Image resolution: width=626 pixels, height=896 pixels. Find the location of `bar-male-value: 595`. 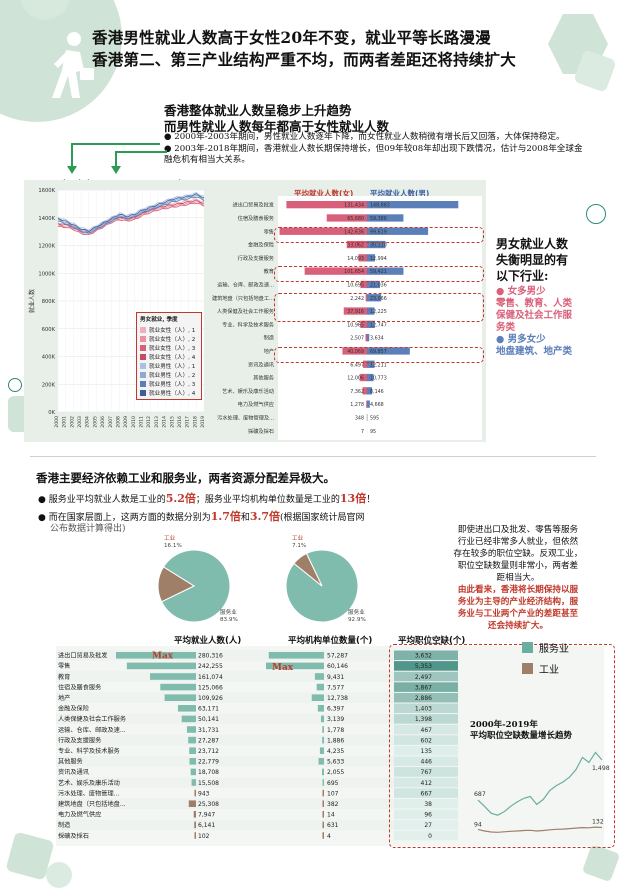

bar-male-value: 595 is located at coordinates (374, 418).